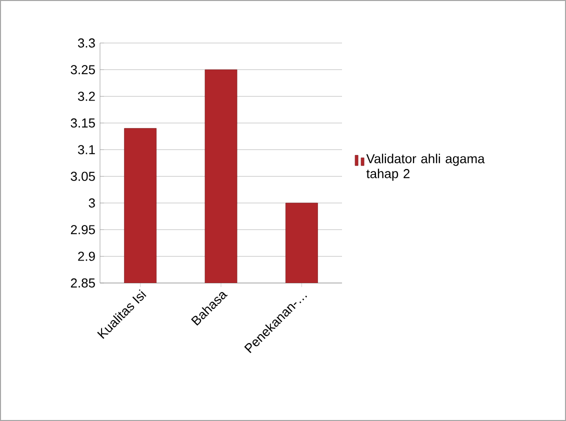 Image resolution: width=566 pixels, height=421 pixels. Describe the element at coordinates (91, 203) in the screenshot. I see `y-tick-label: 3` at that location.